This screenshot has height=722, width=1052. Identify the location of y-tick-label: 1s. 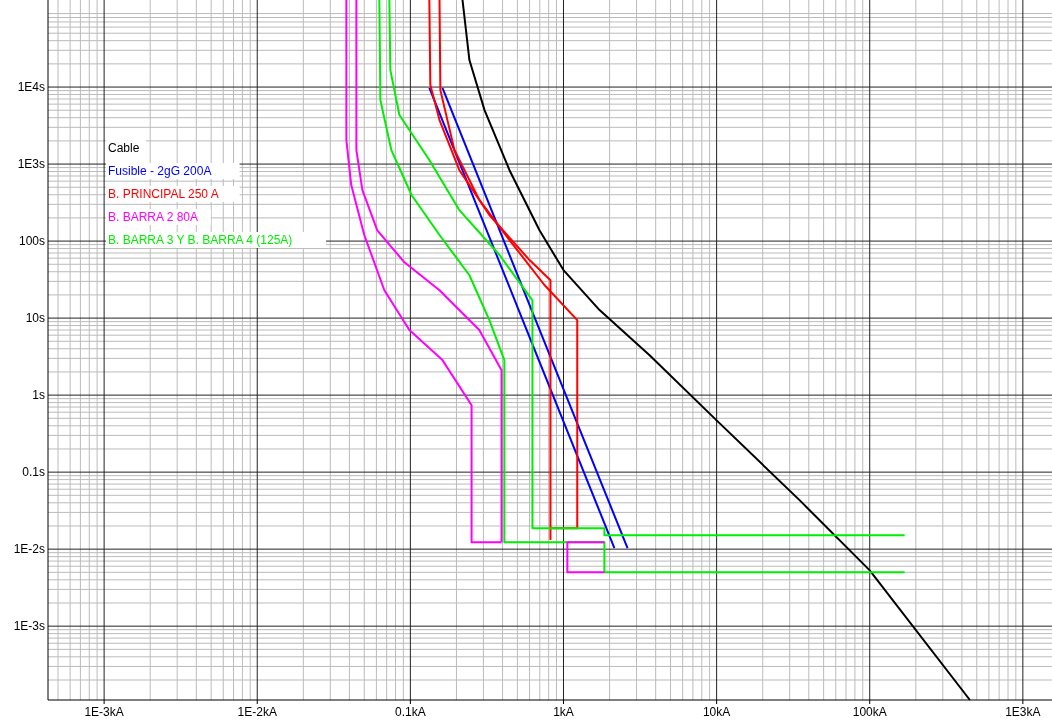
(38, 395).